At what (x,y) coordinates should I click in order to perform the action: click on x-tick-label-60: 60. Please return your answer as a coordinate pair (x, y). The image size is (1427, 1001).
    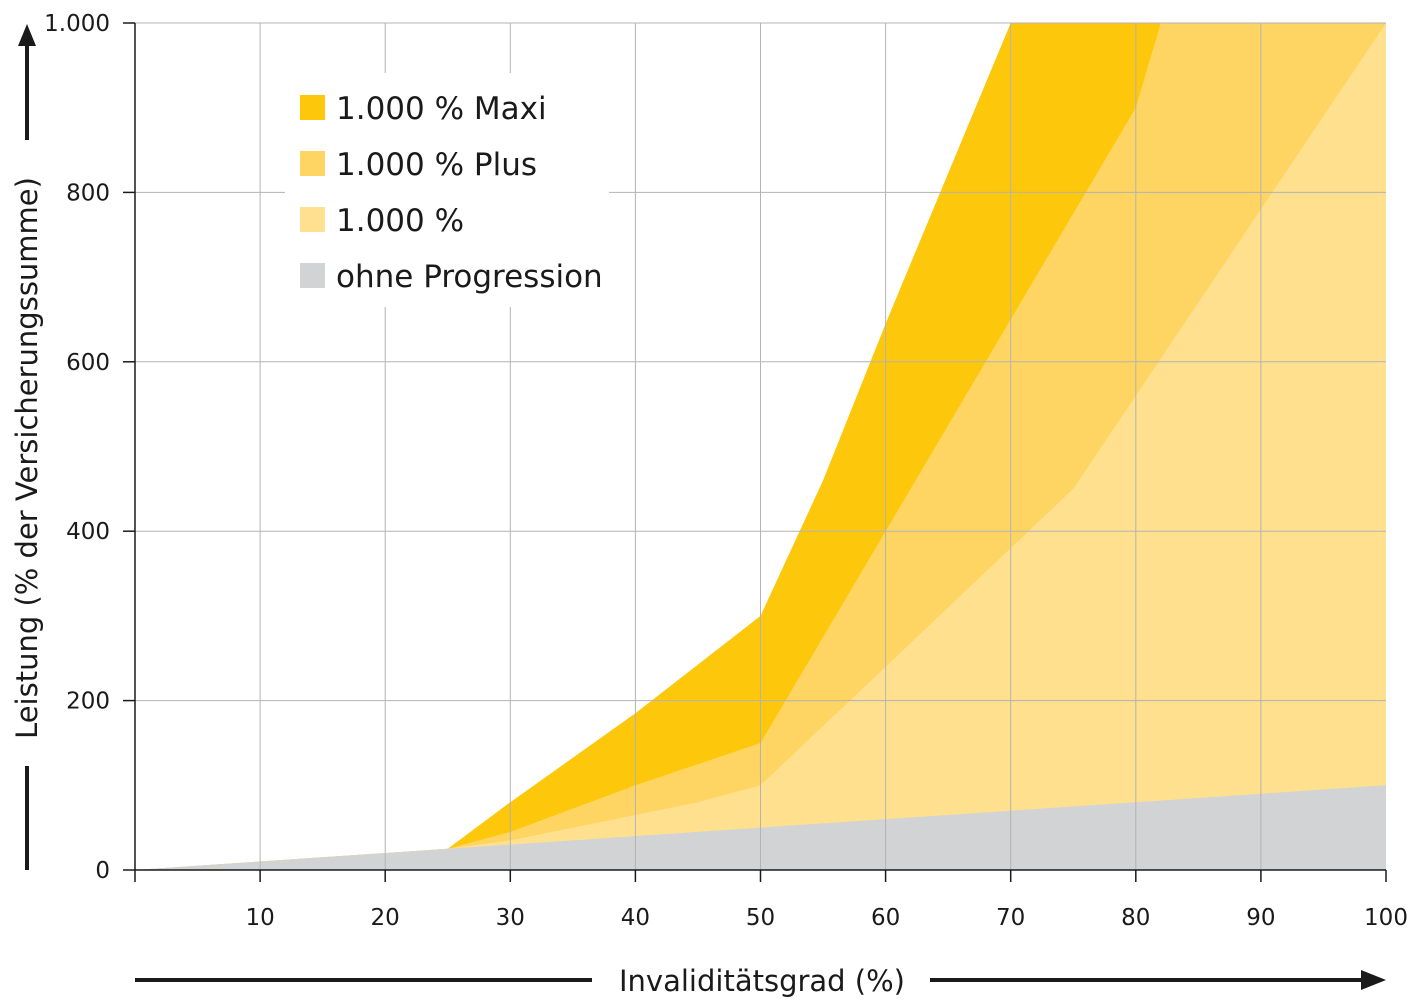
    Looking at the image, I should click on (885, 918).